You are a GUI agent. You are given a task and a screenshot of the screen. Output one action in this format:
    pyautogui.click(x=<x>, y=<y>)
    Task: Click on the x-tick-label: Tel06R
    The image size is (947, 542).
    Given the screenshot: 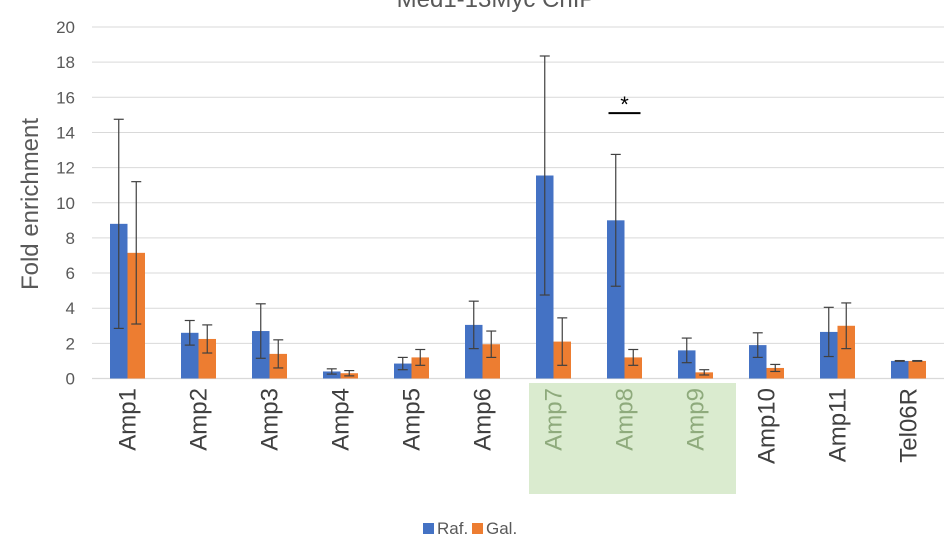 What is the action you would take?
    pyautogui.click(x=909, y=425)
    